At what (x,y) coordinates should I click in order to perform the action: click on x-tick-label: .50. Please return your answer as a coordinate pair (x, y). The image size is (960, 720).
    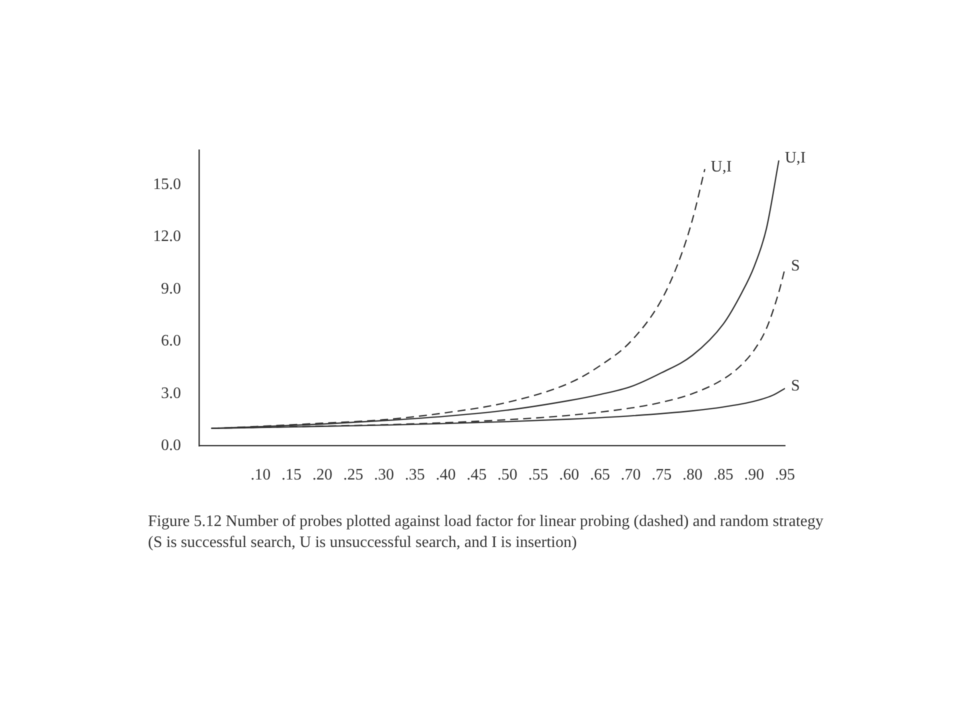
    Looking at the image, I should click on (507, 475).